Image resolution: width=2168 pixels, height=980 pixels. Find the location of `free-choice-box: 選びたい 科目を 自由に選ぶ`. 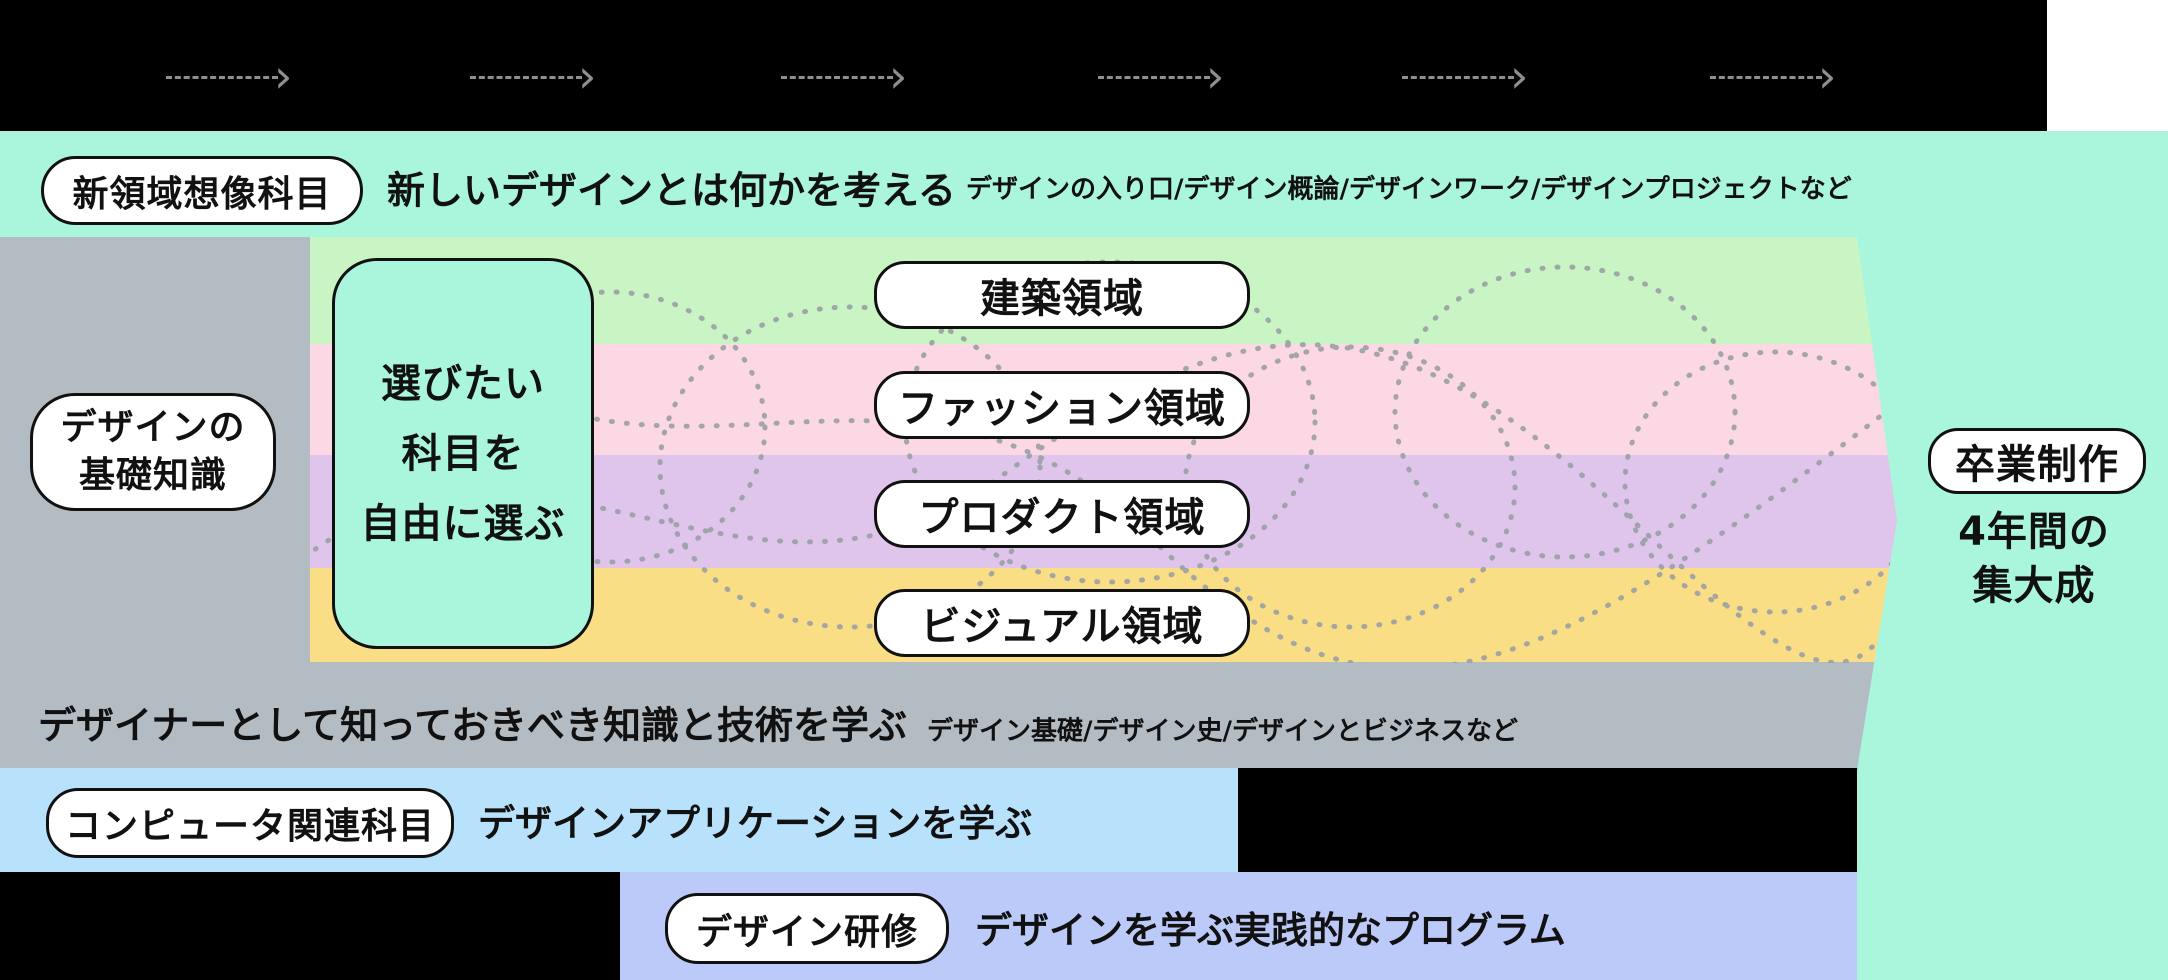

free-choice-box: 選びたい 科目を 自由に選ぶ is located at coordinates (463, 453).